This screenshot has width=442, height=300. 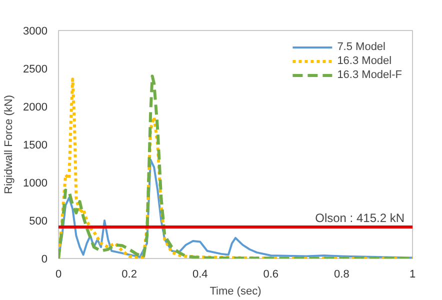 I want to click on y-tick-label: 3000, so click(x=35, y=32).